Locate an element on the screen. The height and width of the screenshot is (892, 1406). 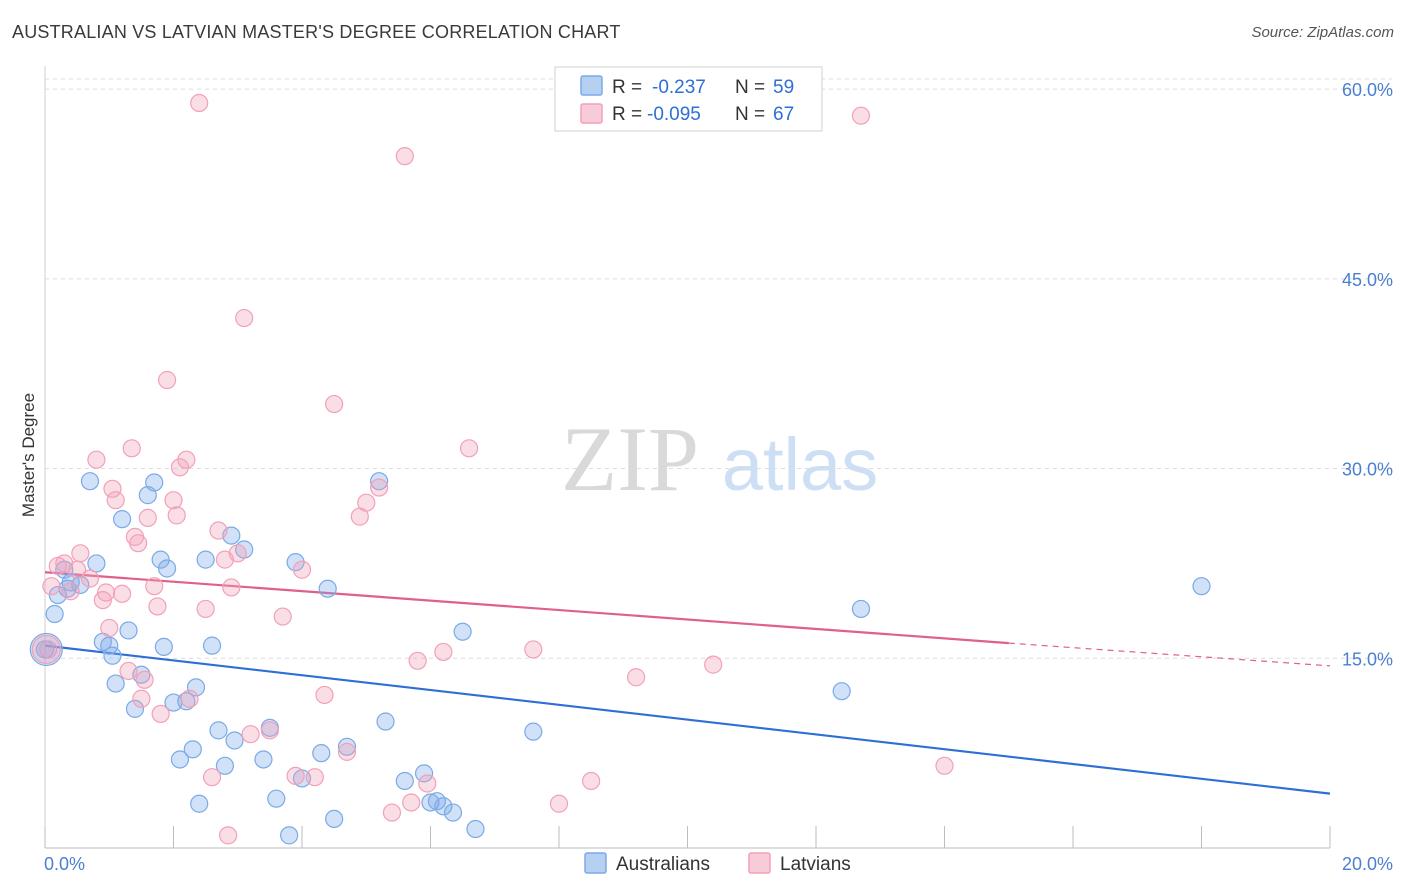
series-legend-swatch-australians is located at coordinates (595, 863).